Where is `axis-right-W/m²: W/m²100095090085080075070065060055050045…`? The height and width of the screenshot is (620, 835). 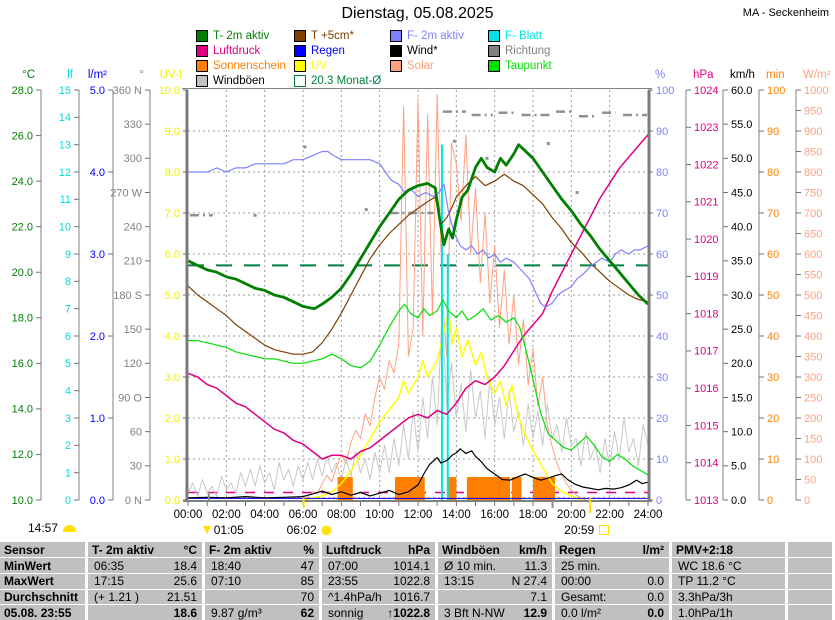 axis-right-W/m²: W/m²100095090085080075070065060055050045… is located at coordinates (813, 288).